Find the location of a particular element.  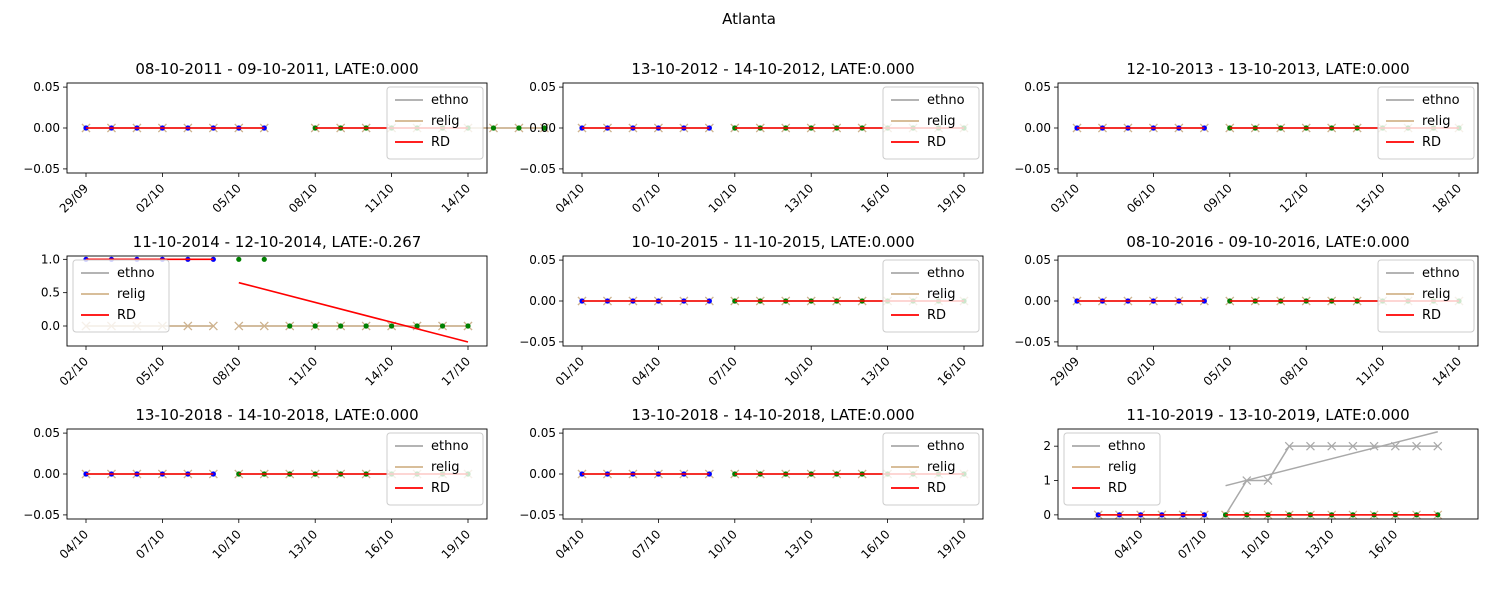

subplot-title: 13-10-2018 - 14-10-2018, LATE:0.000 is located at coordinates (276, 415).